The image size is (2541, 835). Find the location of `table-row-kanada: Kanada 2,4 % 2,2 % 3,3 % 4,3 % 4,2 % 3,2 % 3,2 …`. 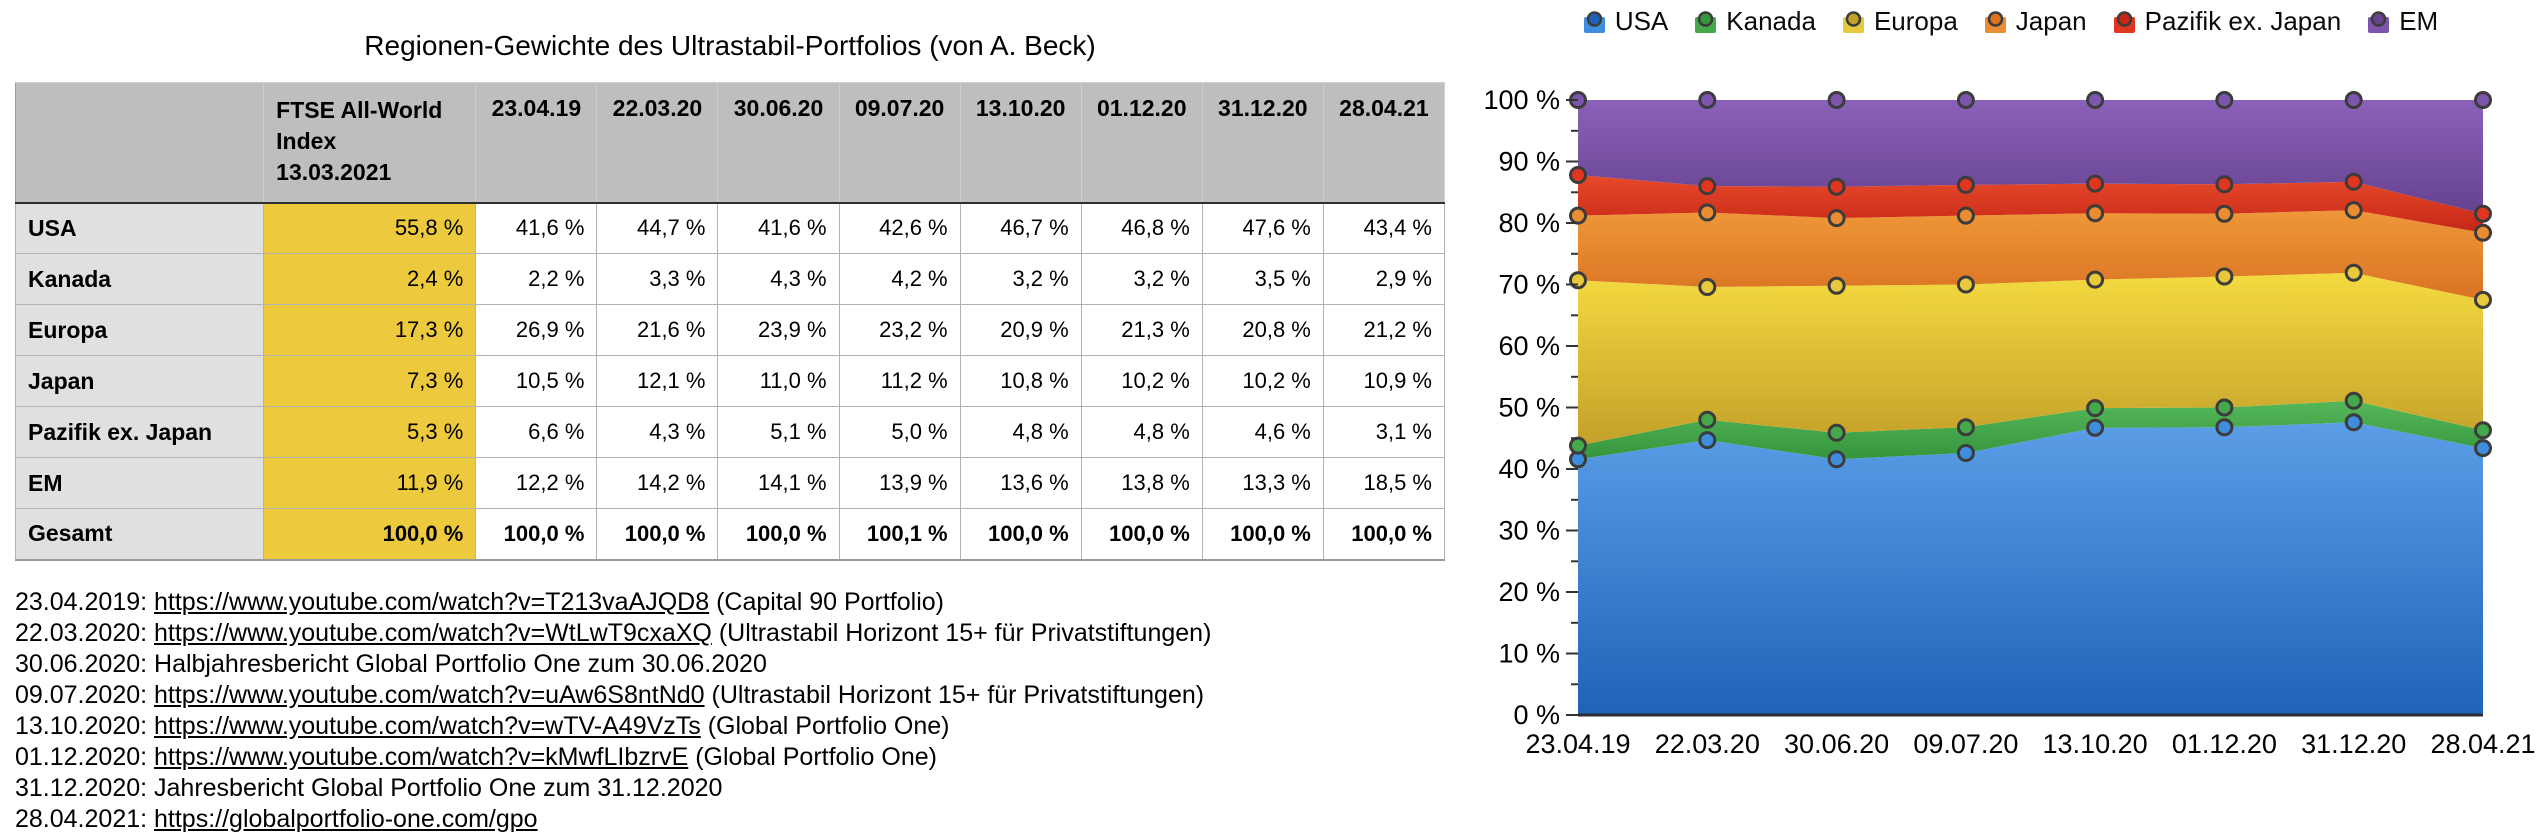

table-row-kanada: Kanada 2,4 % 2,2 % 3,3 % 4,3 % 4,2 % 3,2 % 3,2 … is located at coordinates (730, 279).